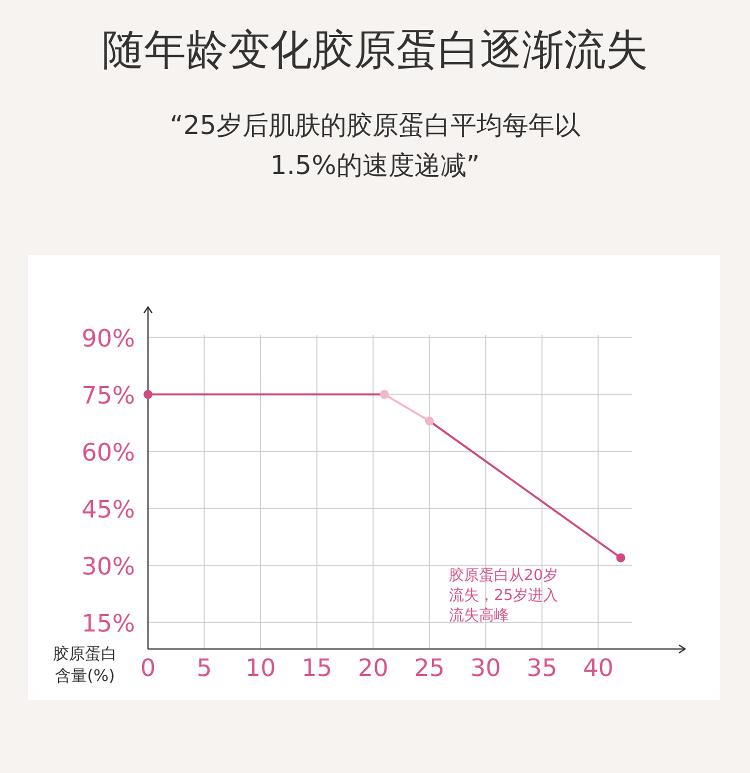  Describe the element at coordinates (204, 668) in the screenshot. I see `x-tick-label: 5` at that location.